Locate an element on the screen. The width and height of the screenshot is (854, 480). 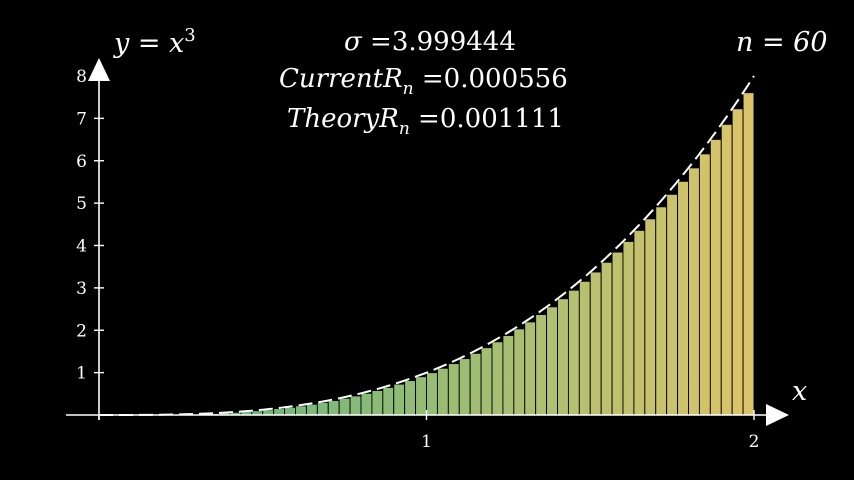
y-tick-label: 1 is located at coordinates (81, 374).